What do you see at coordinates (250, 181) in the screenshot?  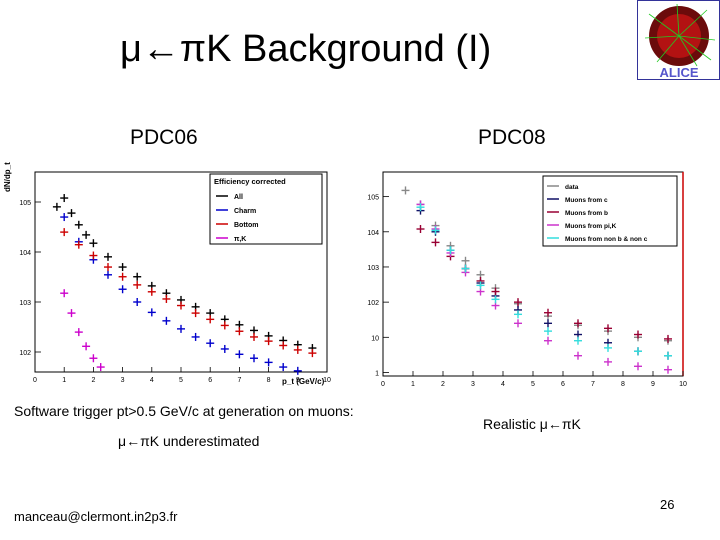 I see `legend-title: Efficiency corrected` at bounding box center [250, 181].